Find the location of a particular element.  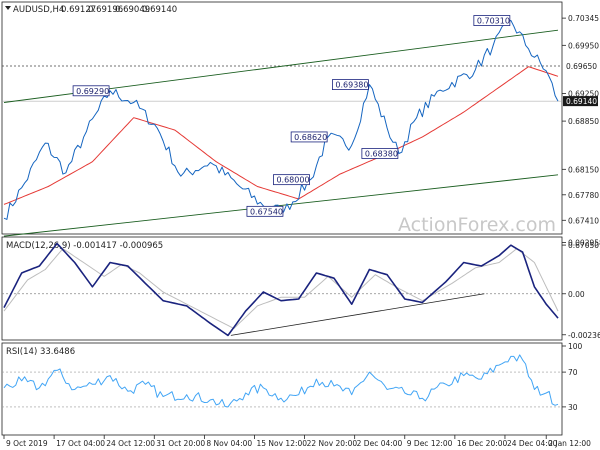

price-annotation-label: 0.67540 is located at coordinates (266, 211).